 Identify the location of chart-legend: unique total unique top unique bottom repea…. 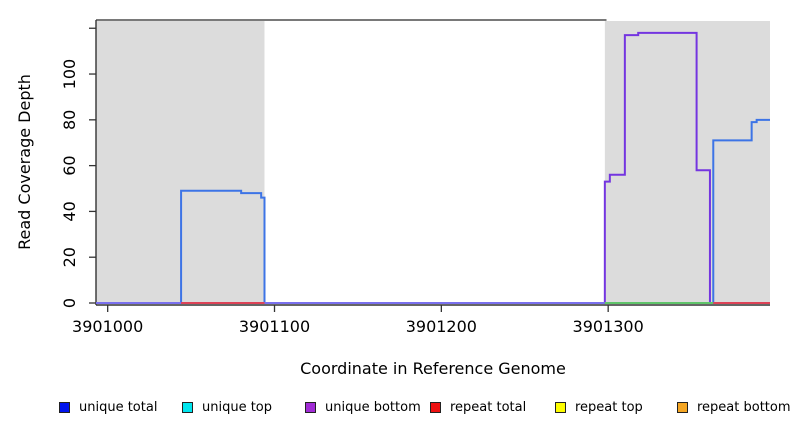
(396, 409).